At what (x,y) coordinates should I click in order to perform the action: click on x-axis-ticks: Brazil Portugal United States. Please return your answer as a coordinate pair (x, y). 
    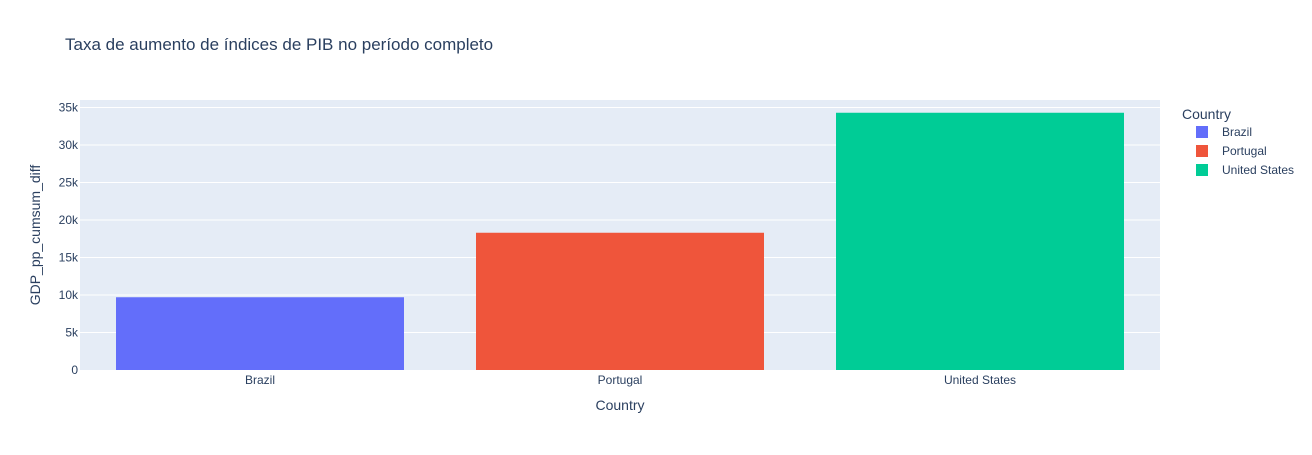
    Looking at the image, I should click on (630, 380).